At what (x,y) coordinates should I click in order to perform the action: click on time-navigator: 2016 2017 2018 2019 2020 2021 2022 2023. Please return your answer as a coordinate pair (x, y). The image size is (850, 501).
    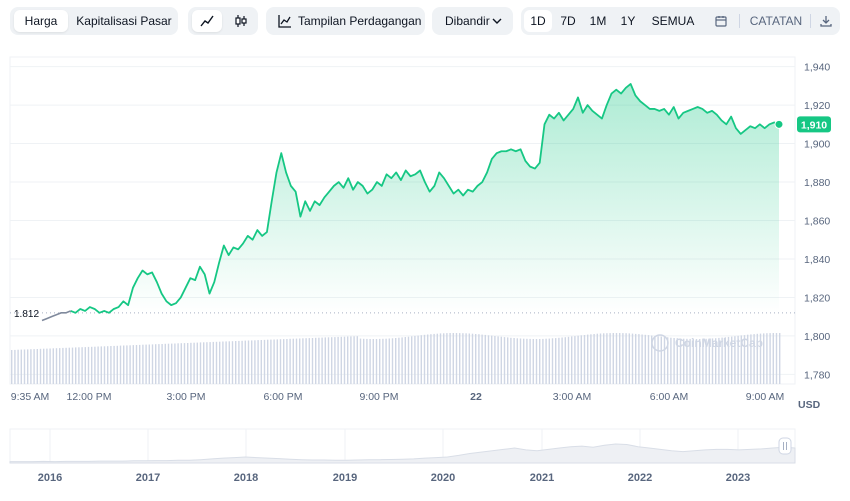
    Looking at the image, I should click on (402, 456).